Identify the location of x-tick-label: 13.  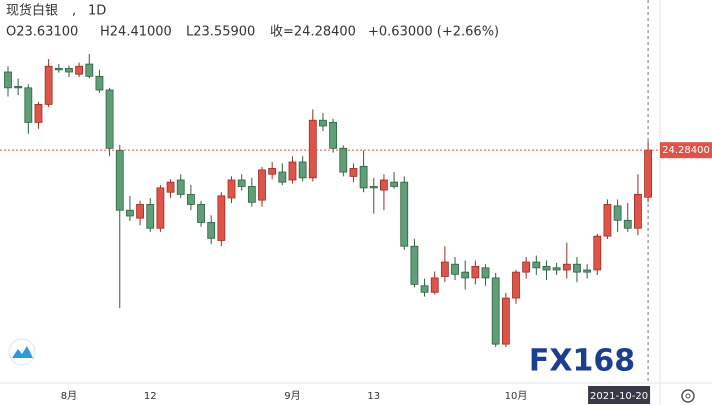
(373, 396).